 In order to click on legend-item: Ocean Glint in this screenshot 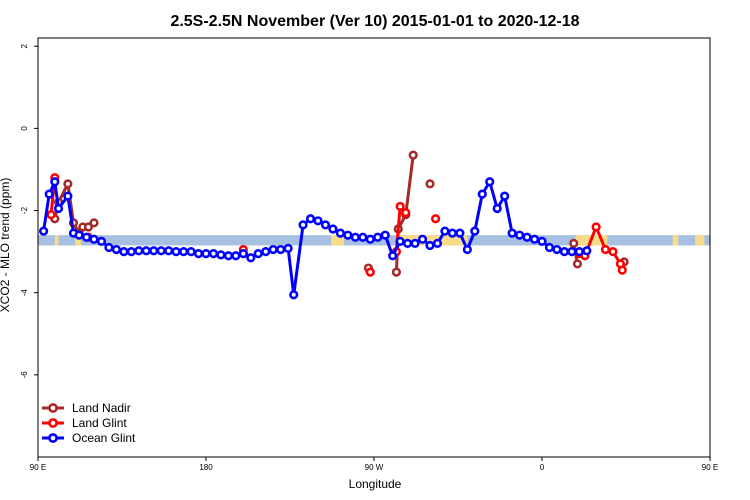, I will do `click(89, 438)`.